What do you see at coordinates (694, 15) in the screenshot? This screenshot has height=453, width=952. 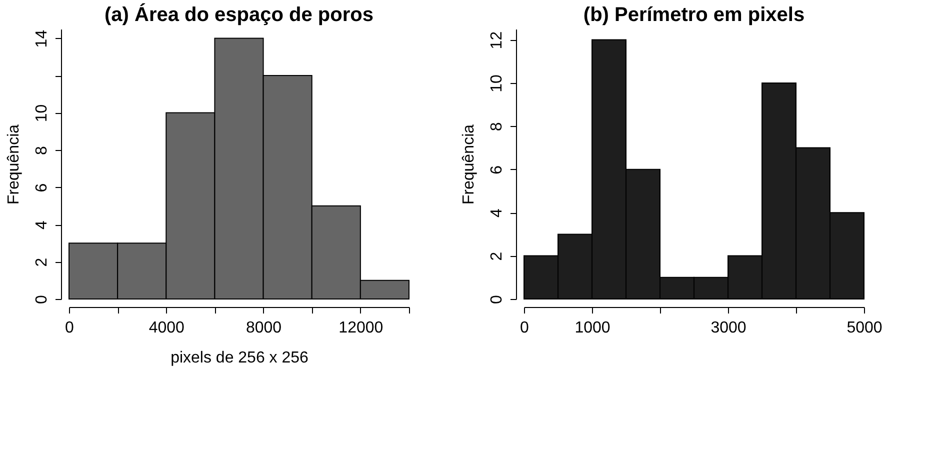 I see `chart-title: (b) Perímetro em pixels` at bounding box center [694, 15].